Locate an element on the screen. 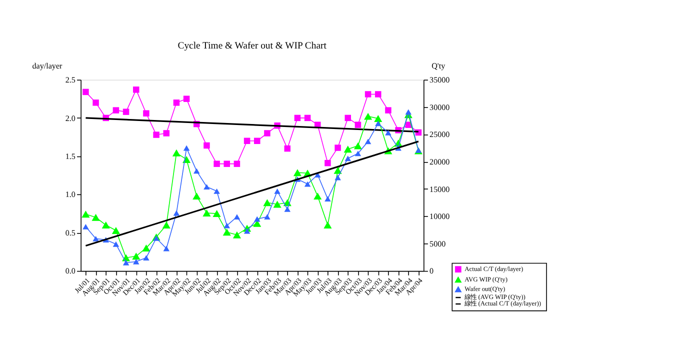 This screenshot has height=345, width=676. y-tick-label: 2.5 is located at coordinates (70, 80).